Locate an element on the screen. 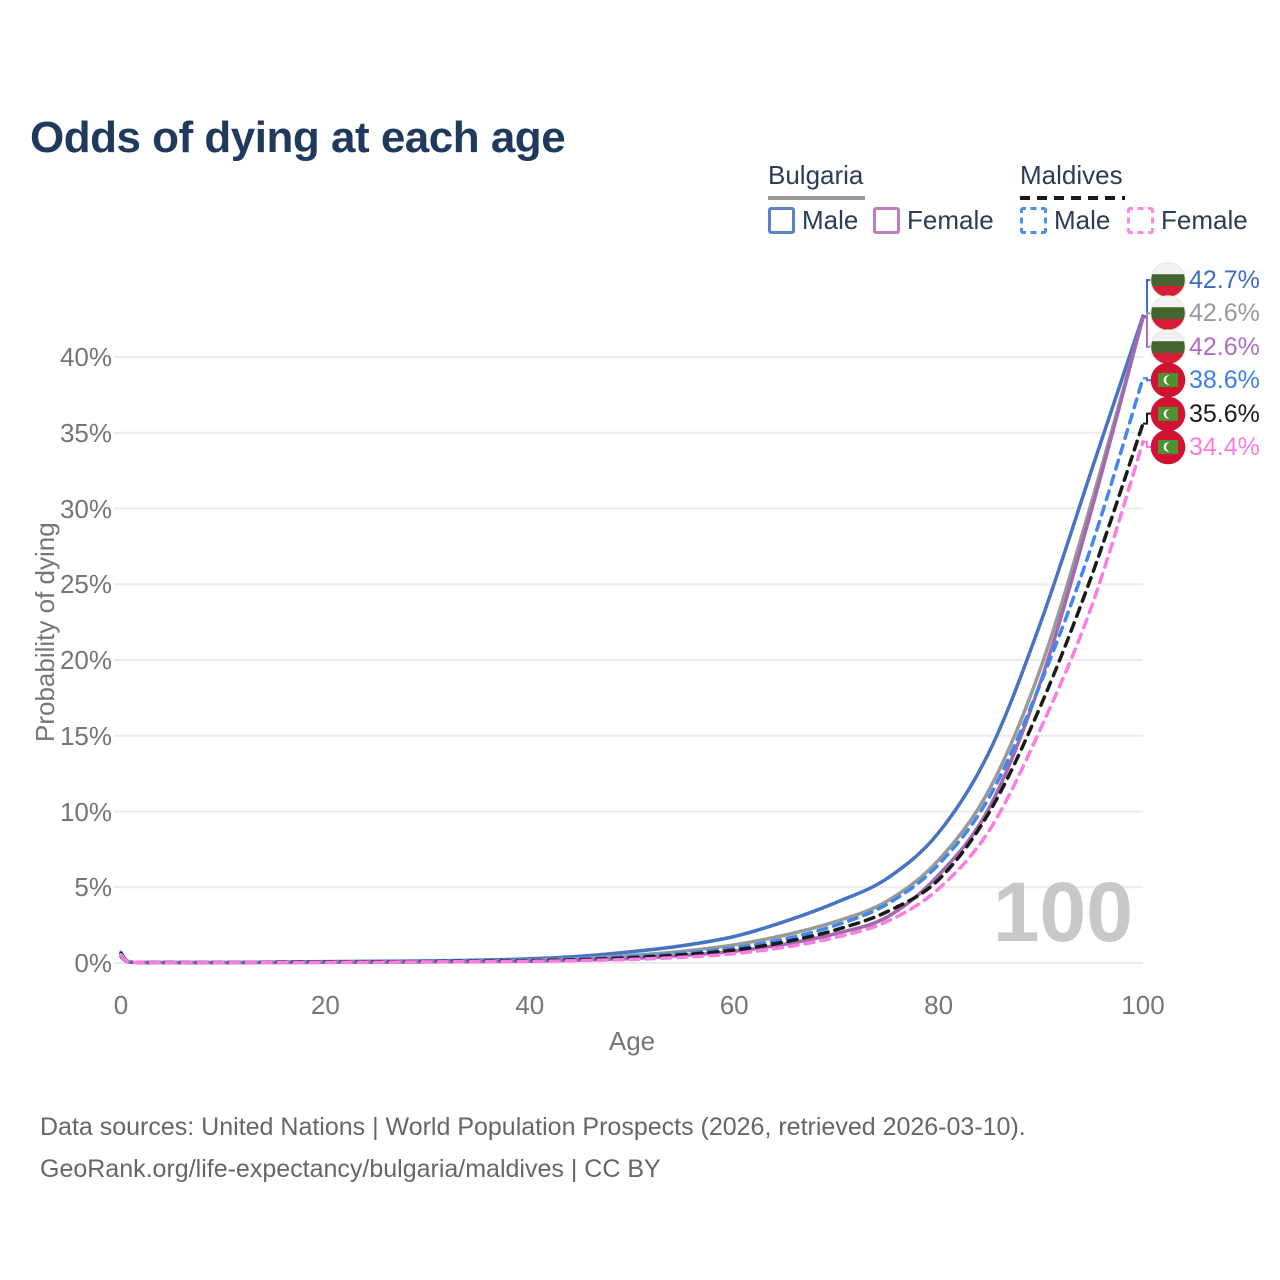  legend-item-bulgaria-female: Female is located at coordinates (933, 220).